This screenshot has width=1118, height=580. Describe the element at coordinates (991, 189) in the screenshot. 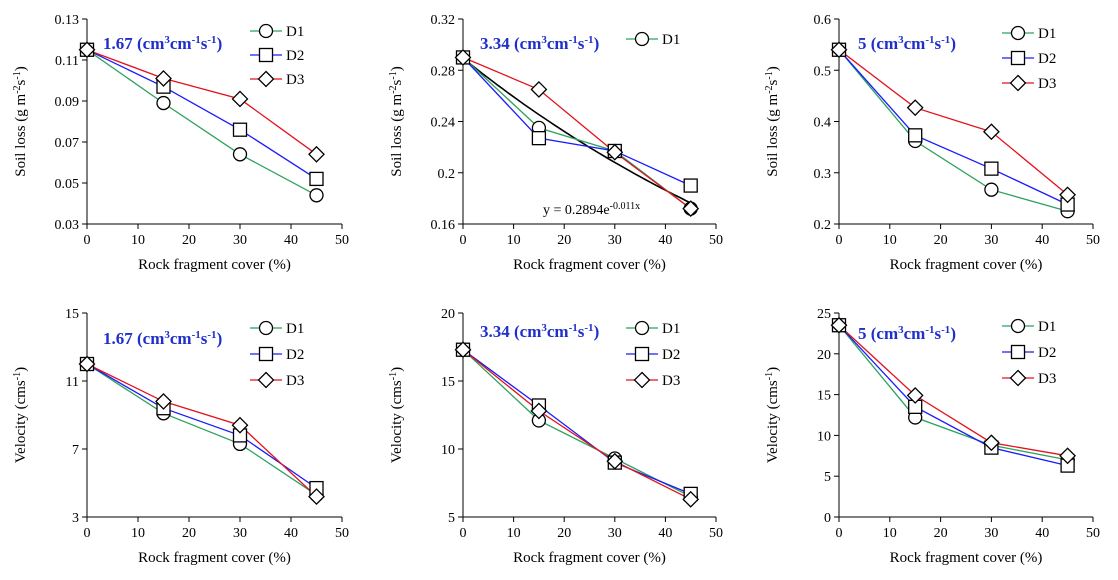

I see `data-point-d1` at that location.